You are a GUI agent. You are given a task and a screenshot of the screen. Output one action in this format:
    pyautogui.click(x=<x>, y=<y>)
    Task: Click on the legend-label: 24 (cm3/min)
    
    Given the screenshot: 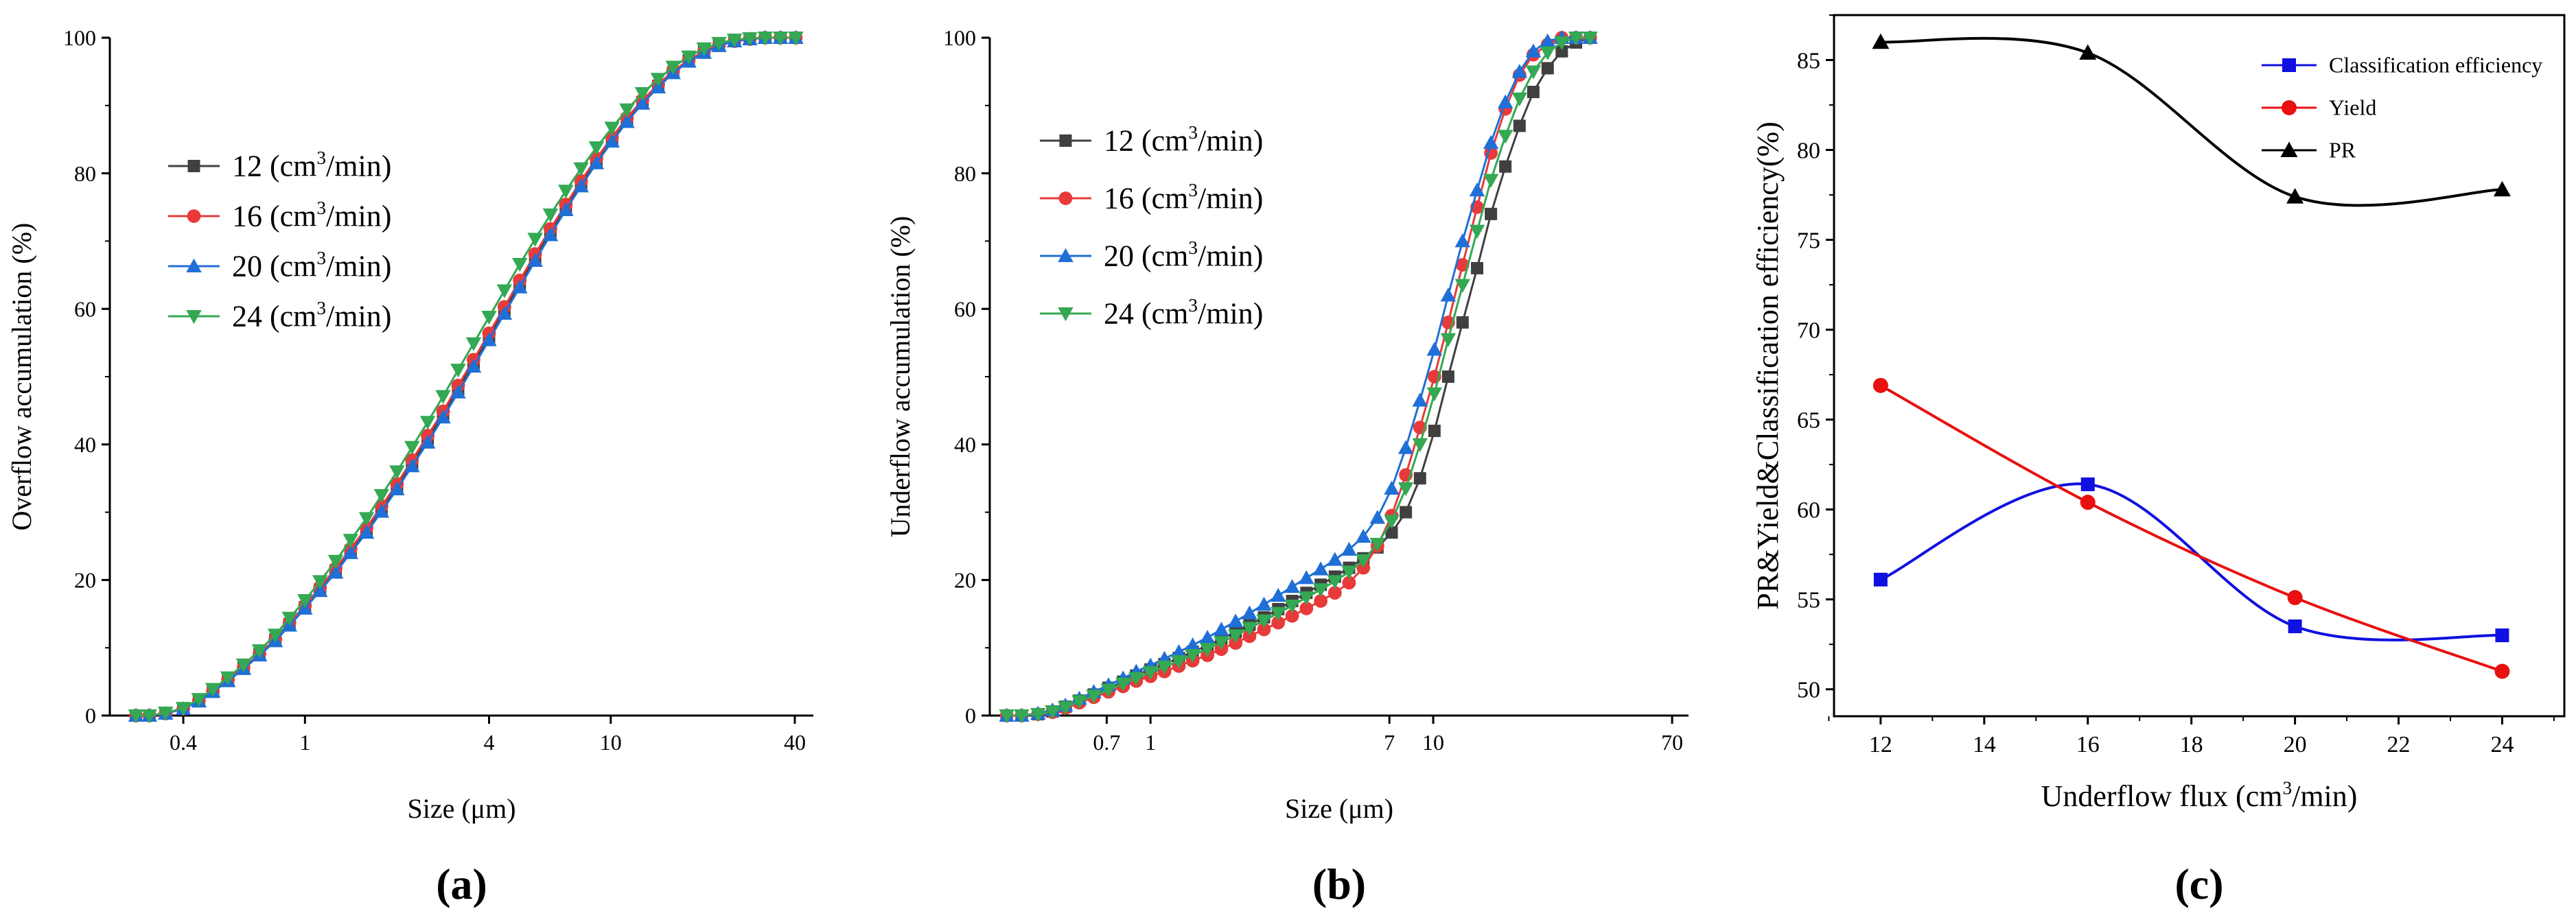 What is the action you would take?
    pyautogui.click(x=311, y=315)
    